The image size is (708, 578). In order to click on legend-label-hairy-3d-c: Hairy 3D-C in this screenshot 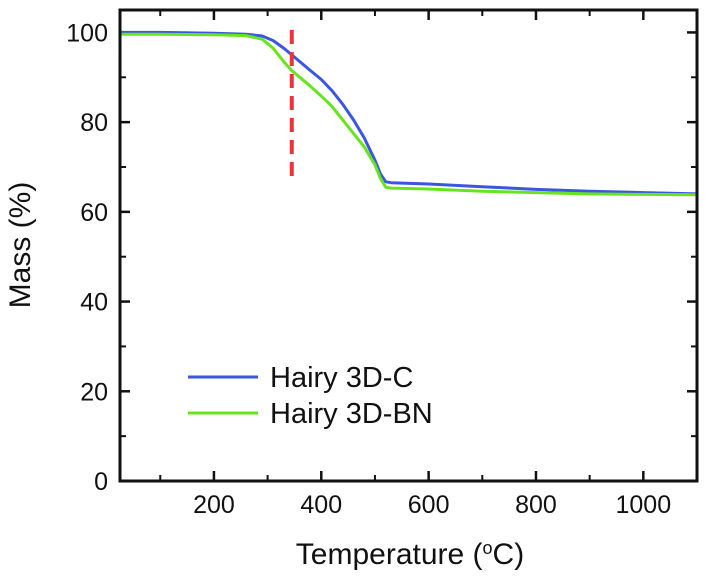, I will do `click(341, 378)`.